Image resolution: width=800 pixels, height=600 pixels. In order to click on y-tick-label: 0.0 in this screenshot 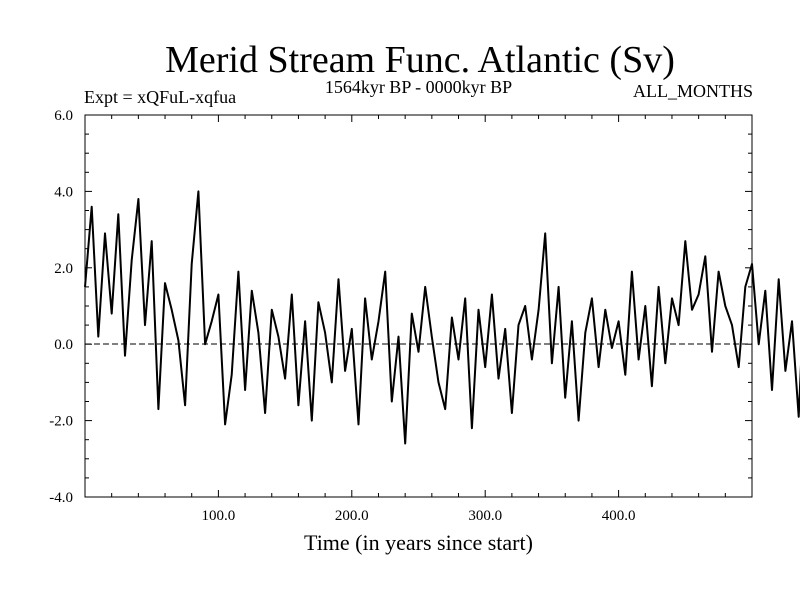, I will do `click(63, 345)`.